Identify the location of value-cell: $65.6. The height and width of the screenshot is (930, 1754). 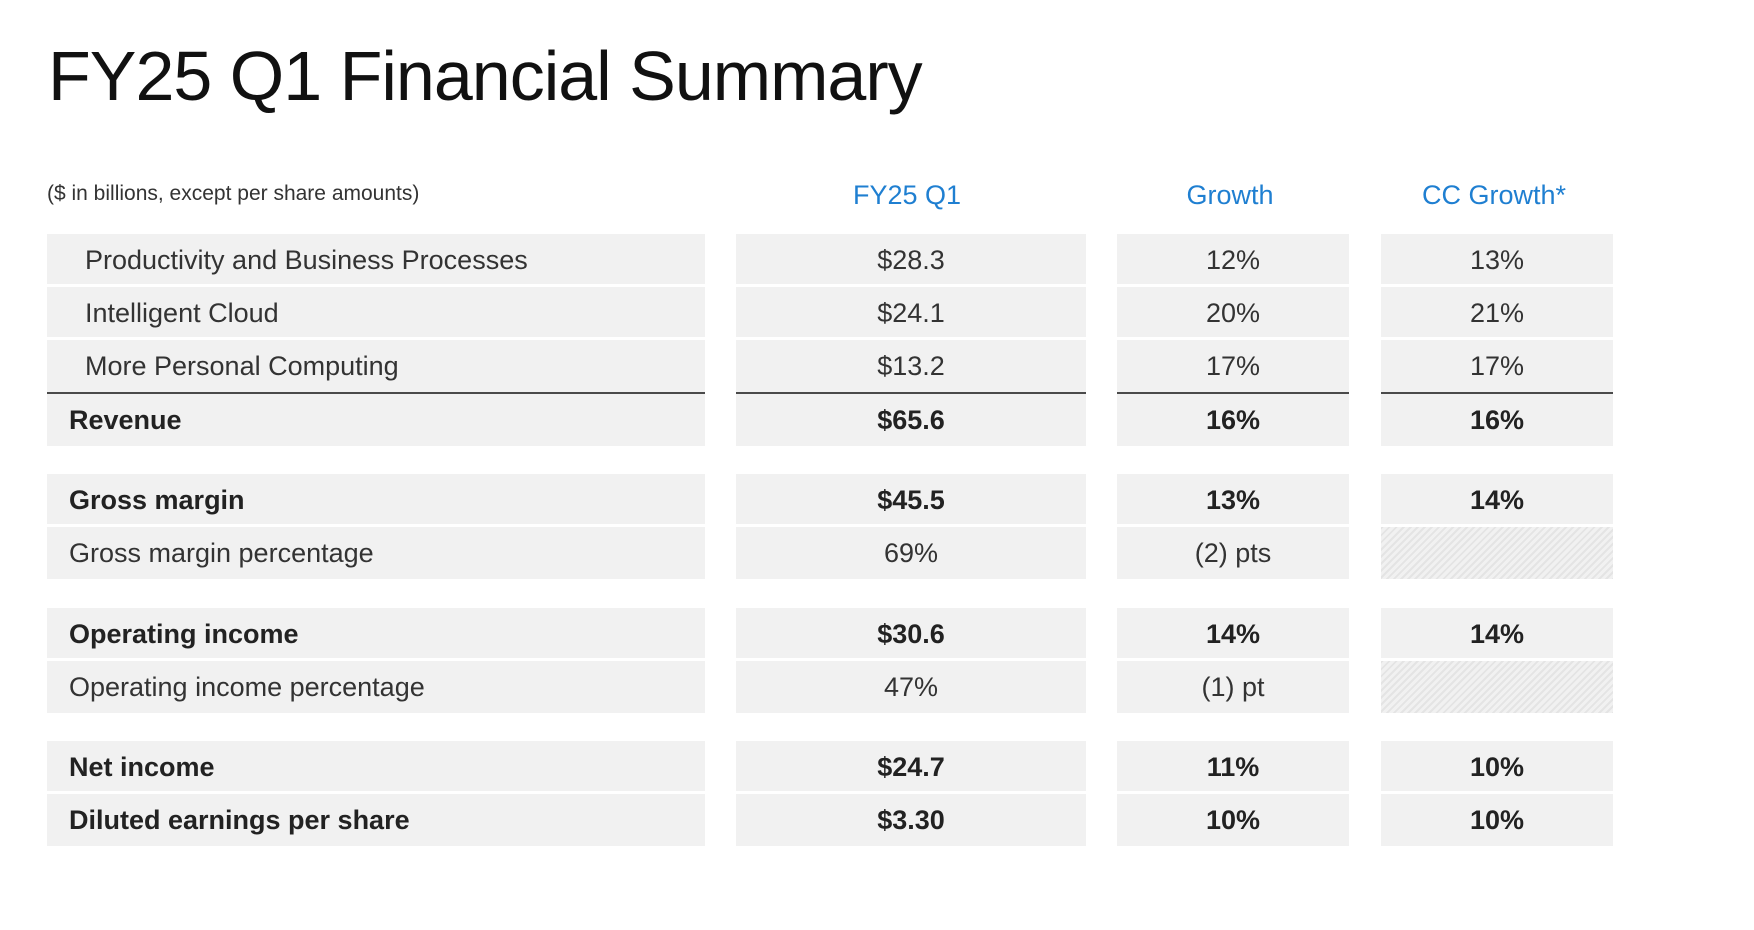
(911, 419).